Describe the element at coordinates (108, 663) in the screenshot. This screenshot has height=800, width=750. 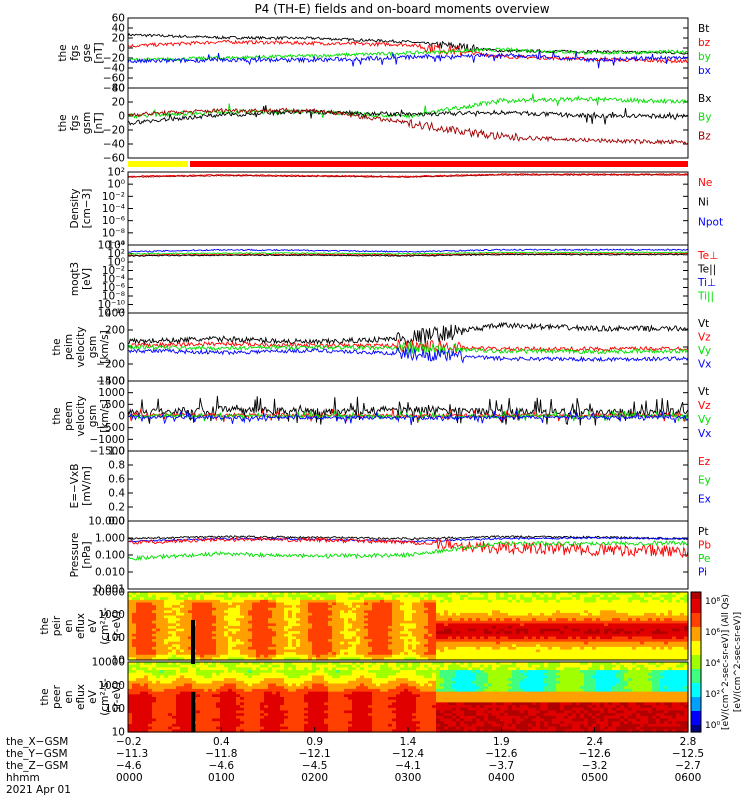
I see `y-tick-label: 10000` at that location.